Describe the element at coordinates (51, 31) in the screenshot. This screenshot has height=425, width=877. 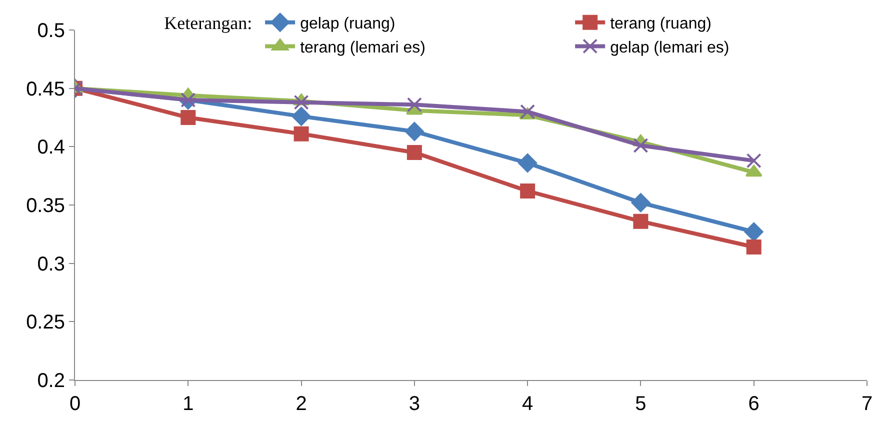
I see `y-tick-label: 0.5` at that location.